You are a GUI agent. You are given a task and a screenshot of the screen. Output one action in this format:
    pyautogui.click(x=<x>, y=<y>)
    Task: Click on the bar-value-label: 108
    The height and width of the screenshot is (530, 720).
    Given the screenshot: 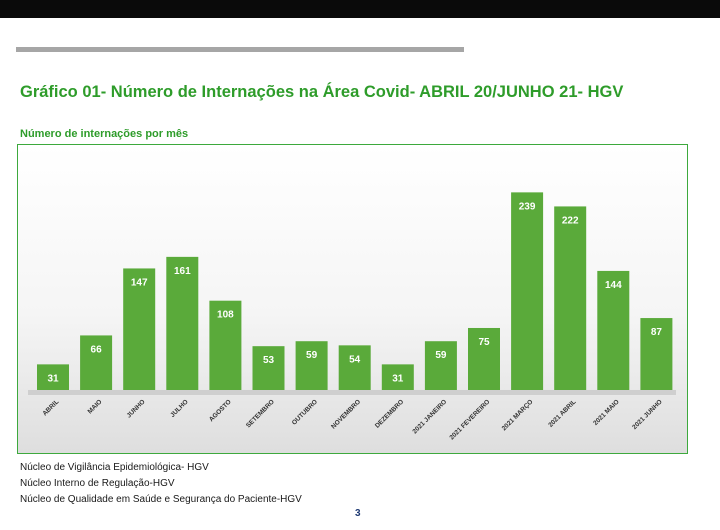 What is the action you would take?
    pyautogui.click(x=225, y=315)
    